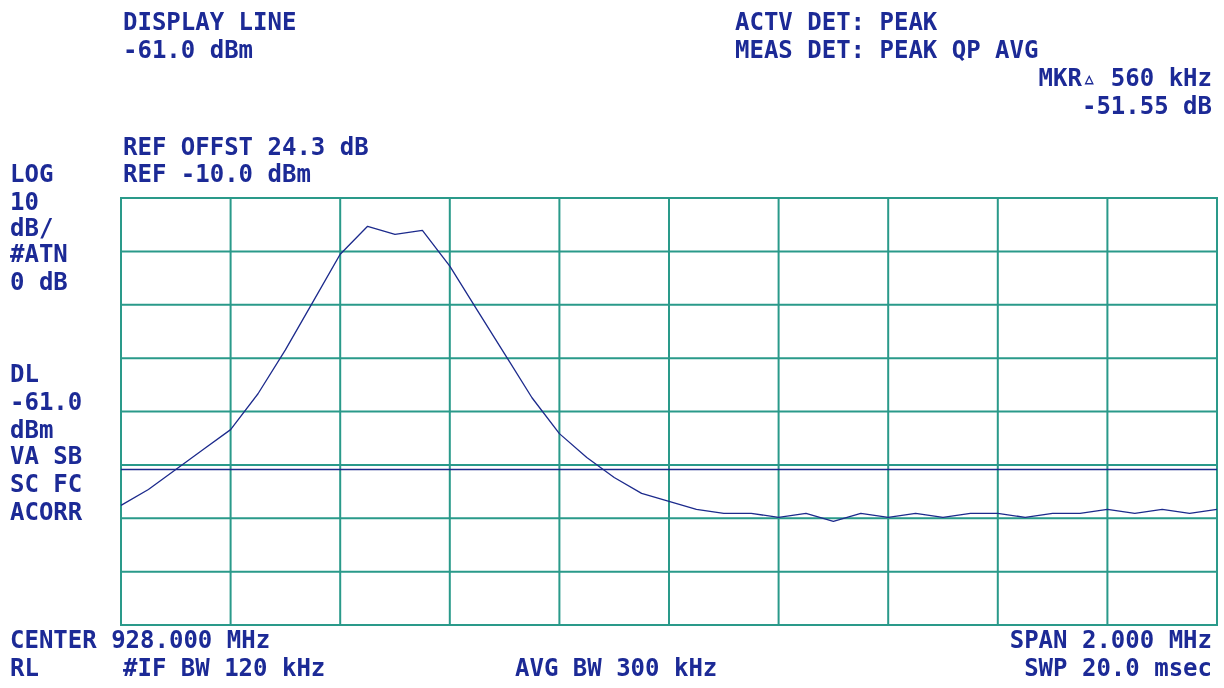 This screenshot has height=688, width=1224. Describe the element at coordinates (32, 174) in the screenshot. I see `text: LOG` at that location.